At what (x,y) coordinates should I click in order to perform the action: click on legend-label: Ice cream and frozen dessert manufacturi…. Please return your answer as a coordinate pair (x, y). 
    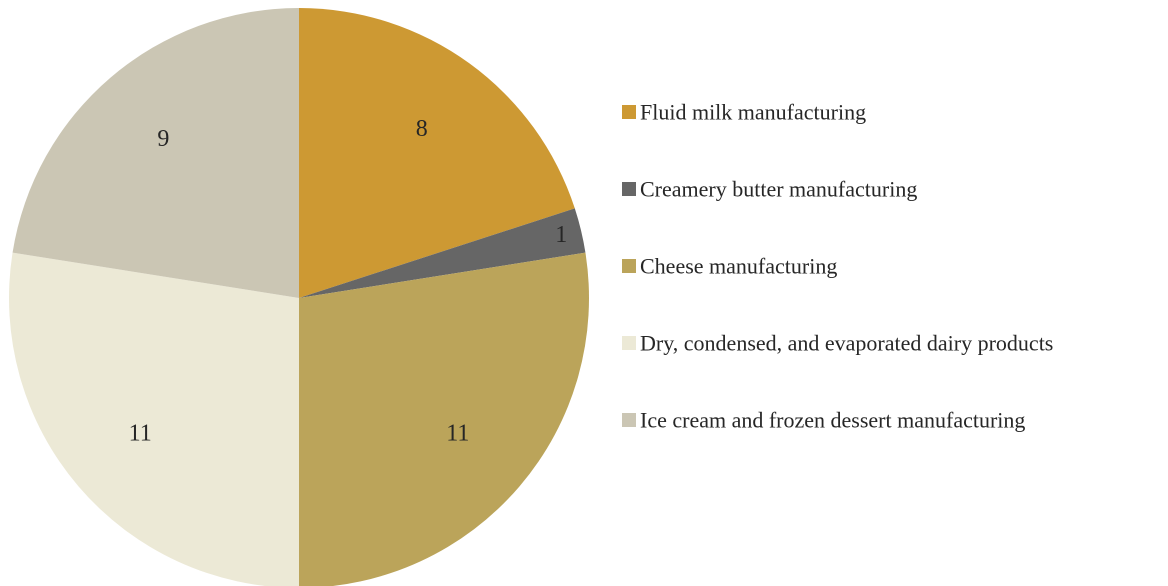
    Looking at the image, I should click on (832, 420).